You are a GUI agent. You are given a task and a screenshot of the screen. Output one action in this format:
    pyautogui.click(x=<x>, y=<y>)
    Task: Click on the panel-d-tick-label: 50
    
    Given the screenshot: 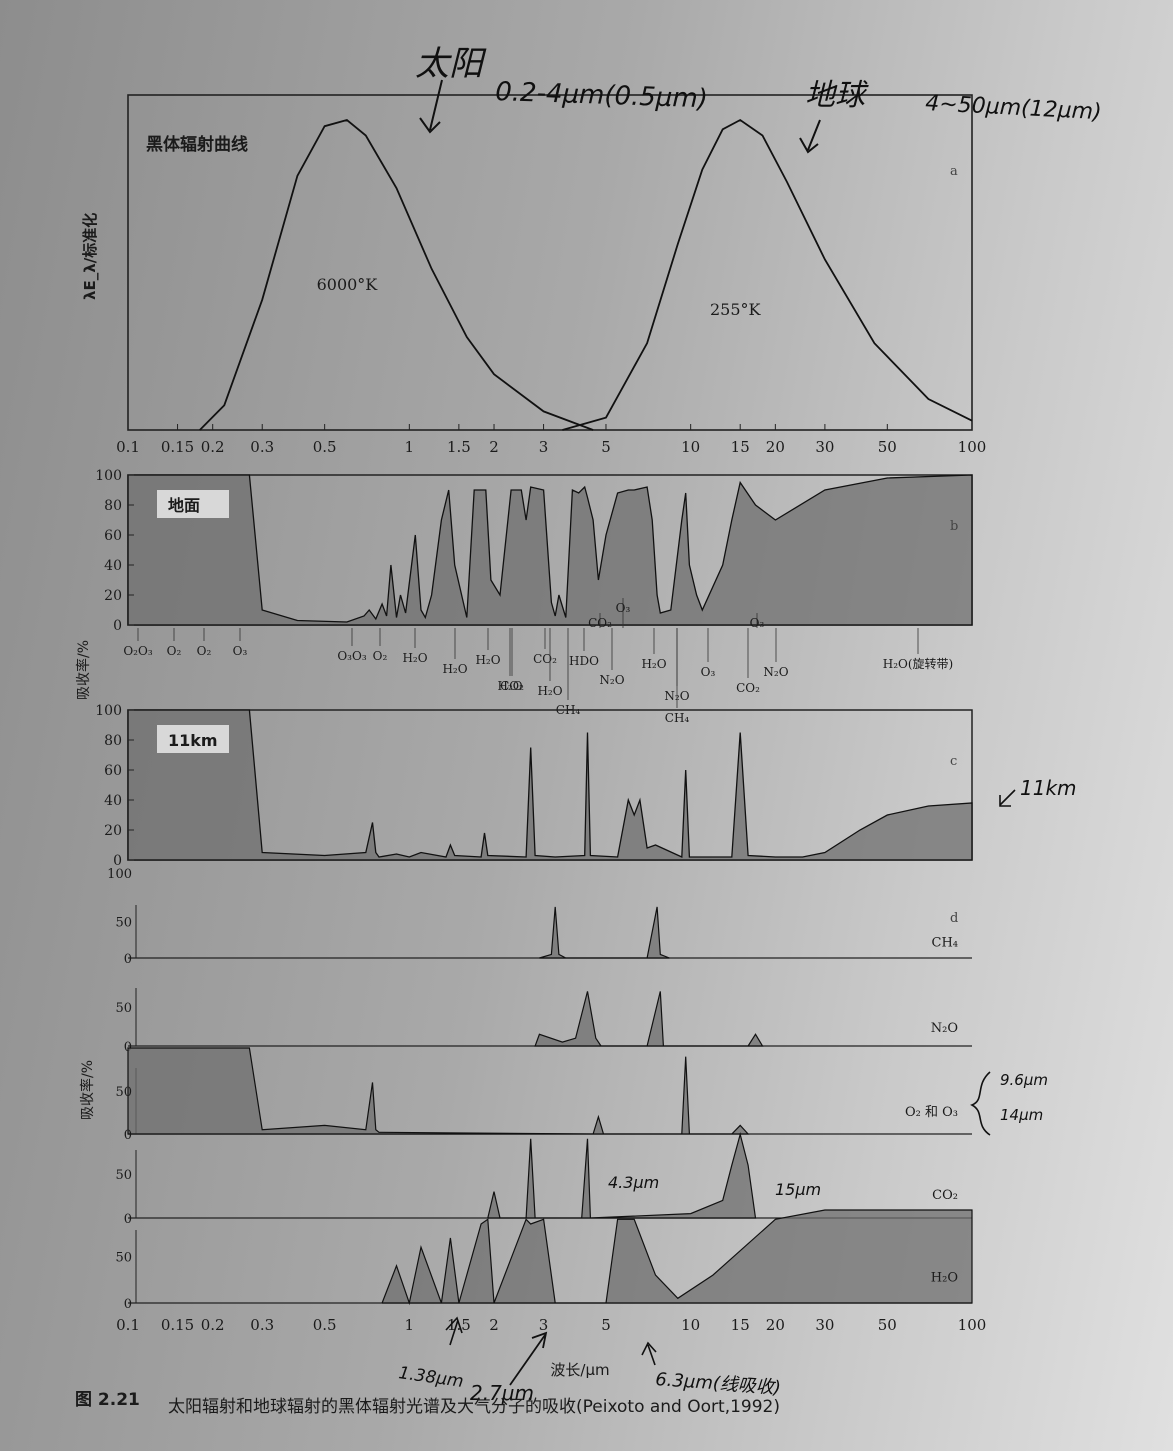 What is the action you would take?
    pyautogui.click(x=887, y=1325)
    